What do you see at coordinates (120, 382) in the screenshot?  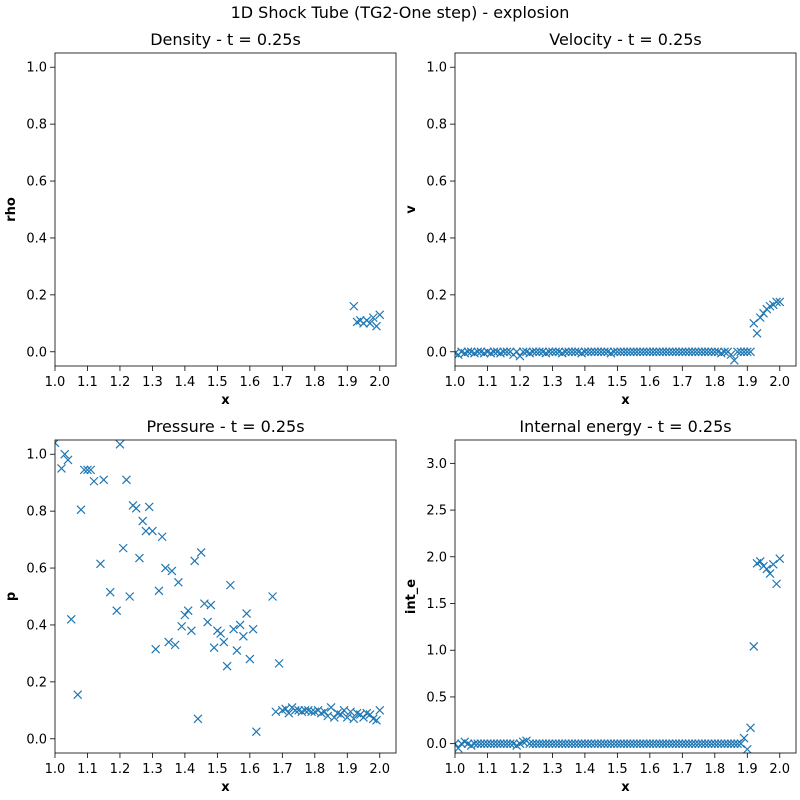 I see `density-xtick-label: 1.2` at bounding box center [120, 382].